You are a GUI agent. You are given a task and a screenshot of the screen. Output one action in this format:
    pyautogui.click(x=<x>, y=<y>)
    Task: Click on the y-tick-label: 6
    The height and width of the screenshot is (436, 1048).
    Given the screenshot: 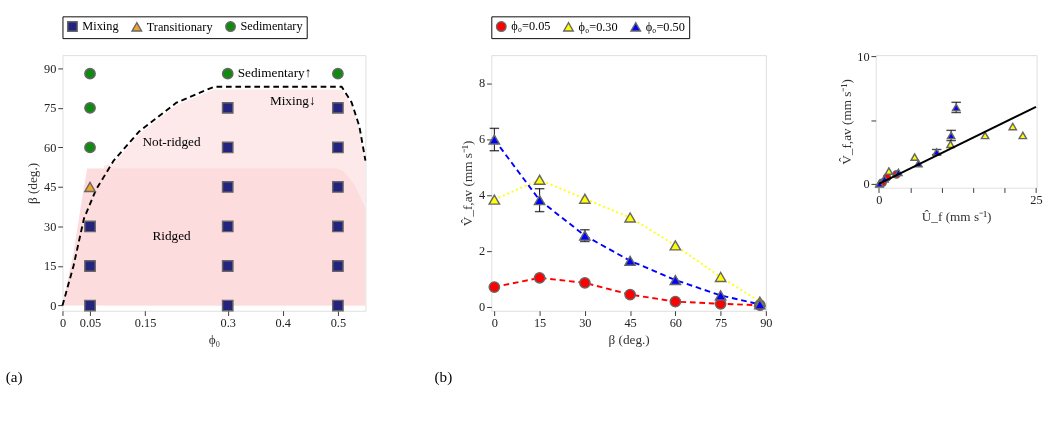 What is the action you would take?
    pyautogui.click(x=482, y=139)
    